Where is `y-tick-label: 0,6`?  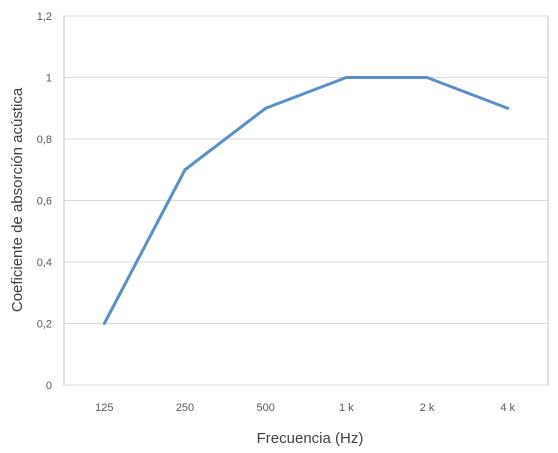
y-tick-label: 0,6 is located at coordinates (44, 202).